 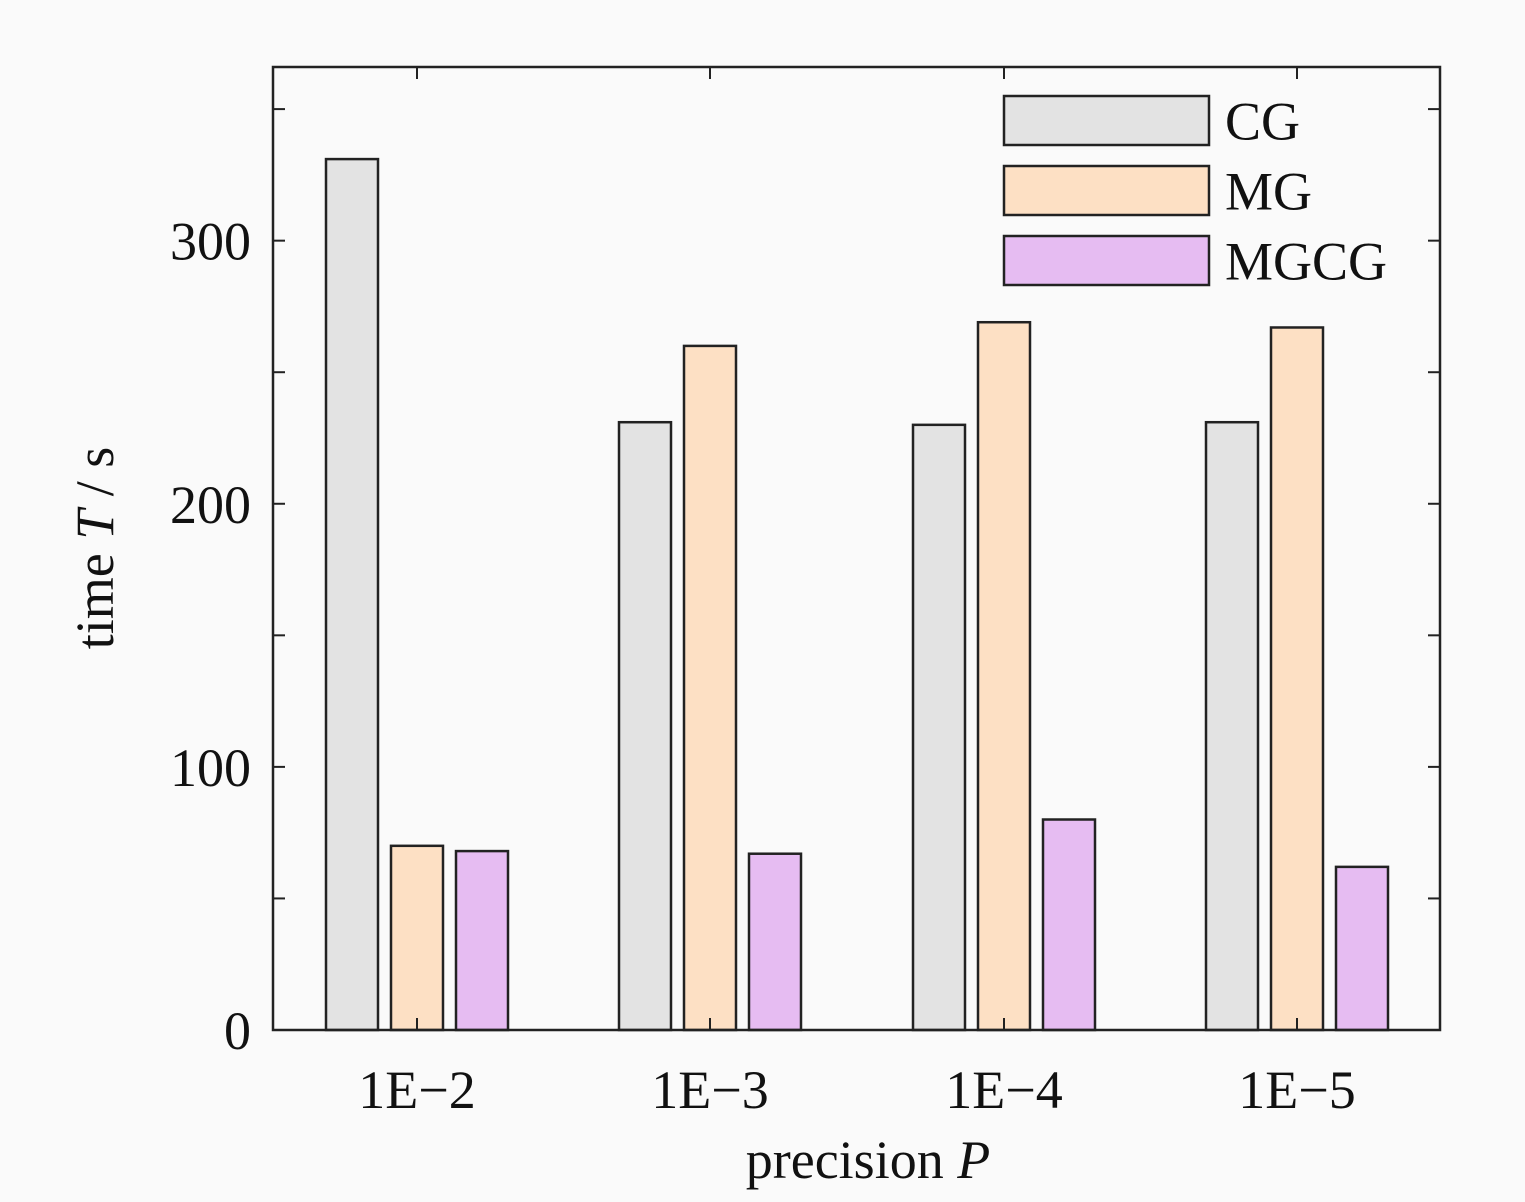 I want to click on y-axis-label-unit: / s, so click(x=95, y=478).